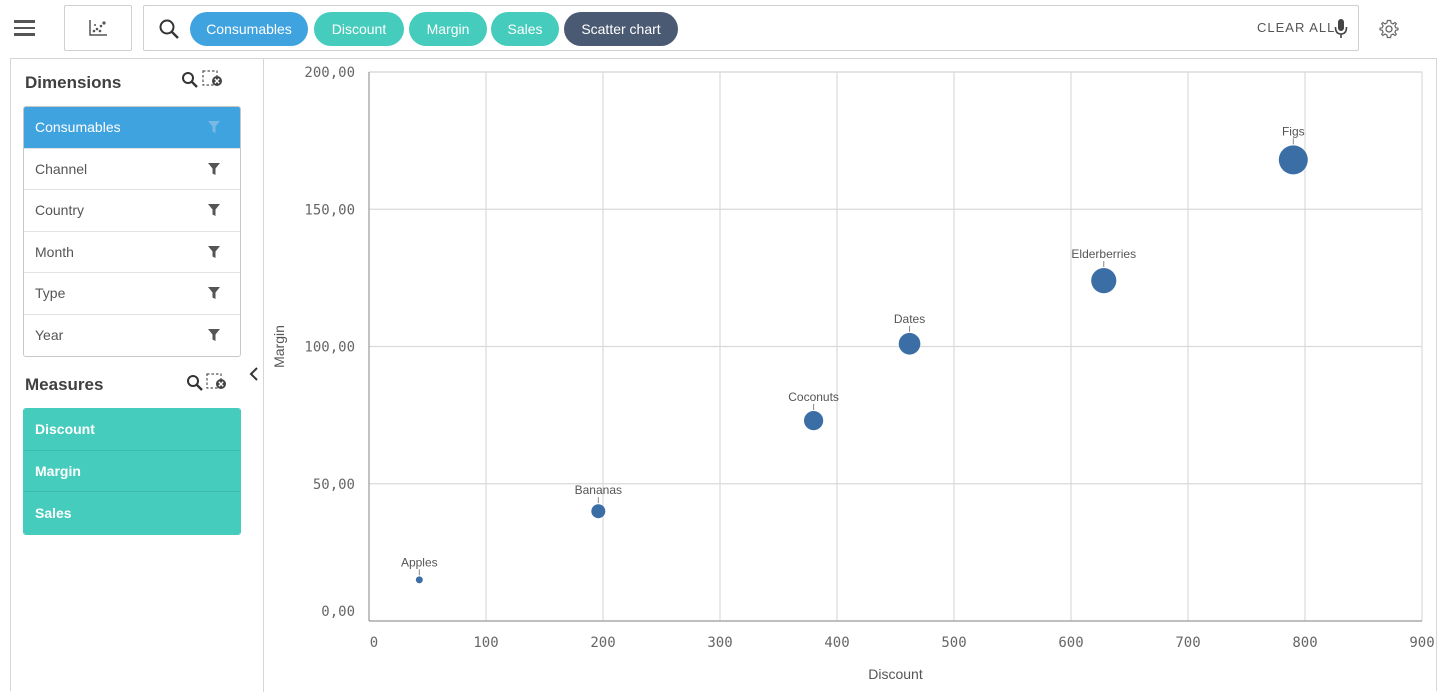  Describe the element at coordinates (61, 168) in the screenshot. I see `dimension-label: Channel` at that location.